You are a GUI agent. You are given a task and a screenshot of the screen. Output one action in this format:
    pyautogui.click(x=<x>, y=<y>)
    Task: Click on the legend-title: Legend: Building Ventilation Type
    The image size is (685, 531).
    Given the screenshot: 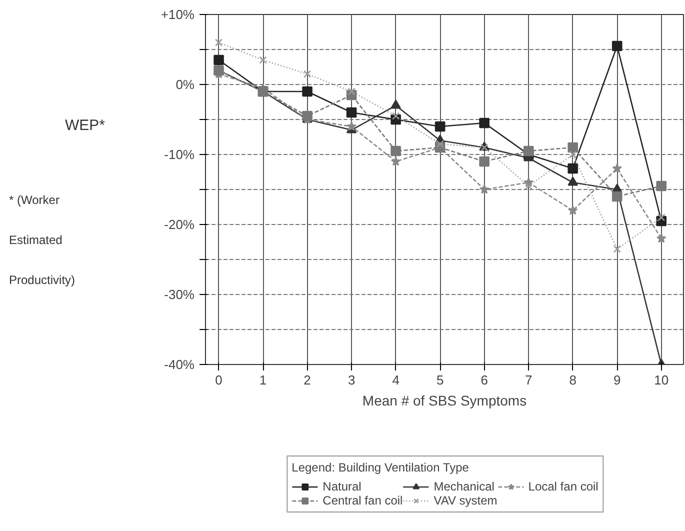 What is the action you would take?
    pyautogui.click(x=381, y=467)
    